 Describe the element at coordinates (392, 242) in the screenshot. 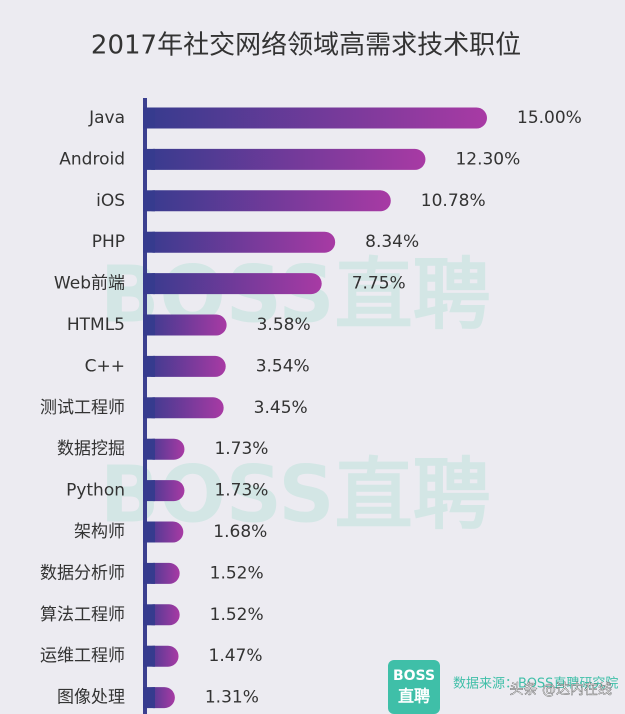

I see `value-label: 8.34%` at that location.